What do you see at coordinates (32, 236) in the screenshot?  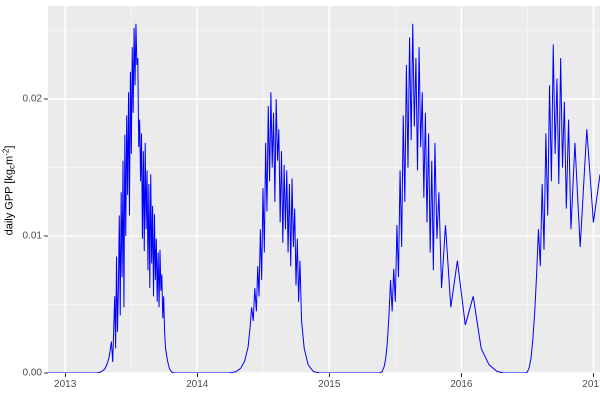 I see `y-tick-label: 0.01` at bounding box center [32, 236].